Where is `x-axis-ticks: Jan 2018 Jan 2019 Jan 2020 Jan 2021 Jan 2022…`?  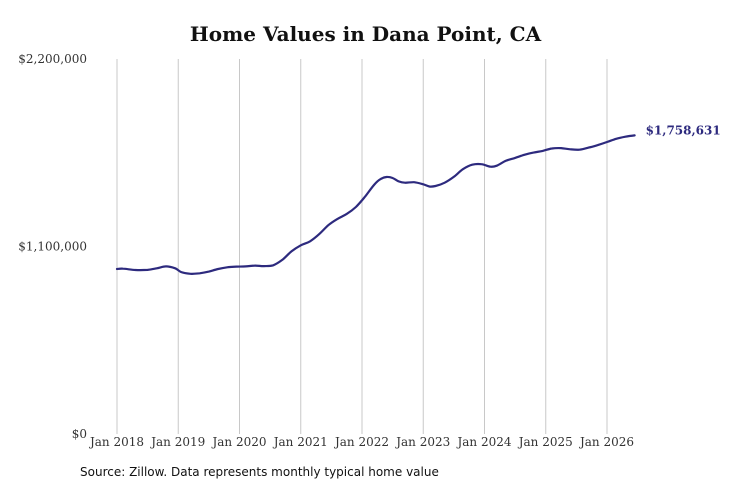 x-axis-ticks: Jan 2018 Jan 2019 Jan 2020 Jan 2021 Jan 2022… is located at coordinates (361, 442).